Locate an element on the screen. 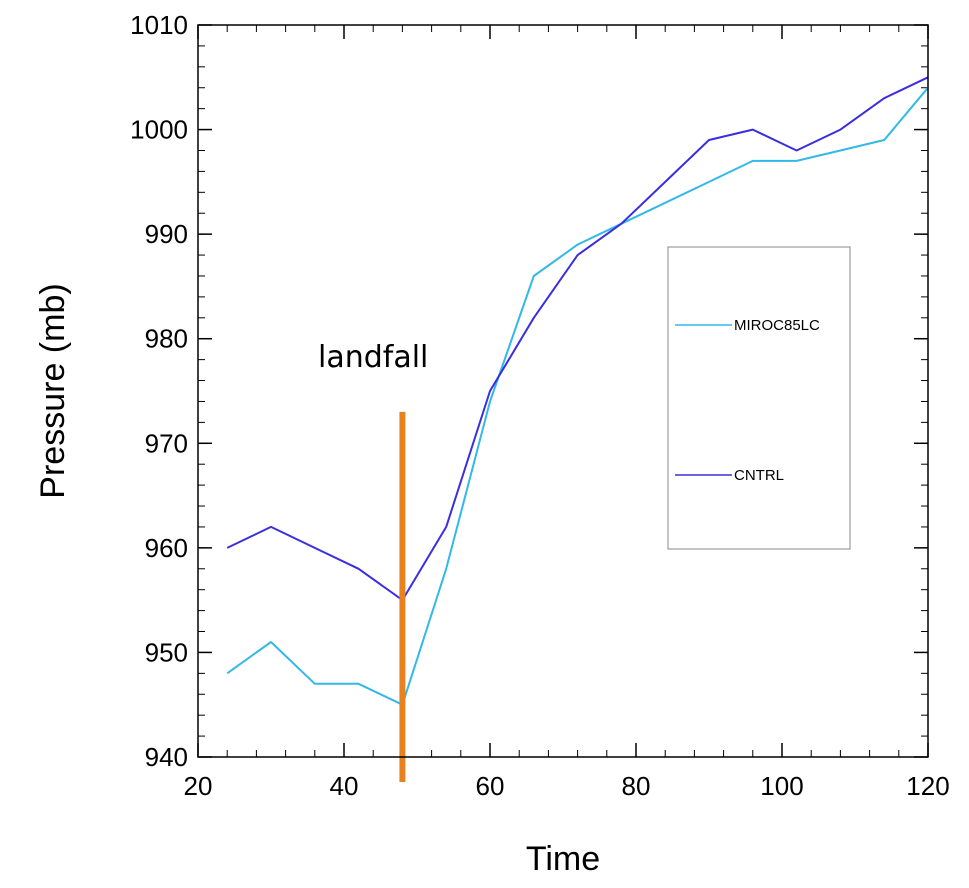  y-tick-label: 940 is located at coordinates (166, 757).